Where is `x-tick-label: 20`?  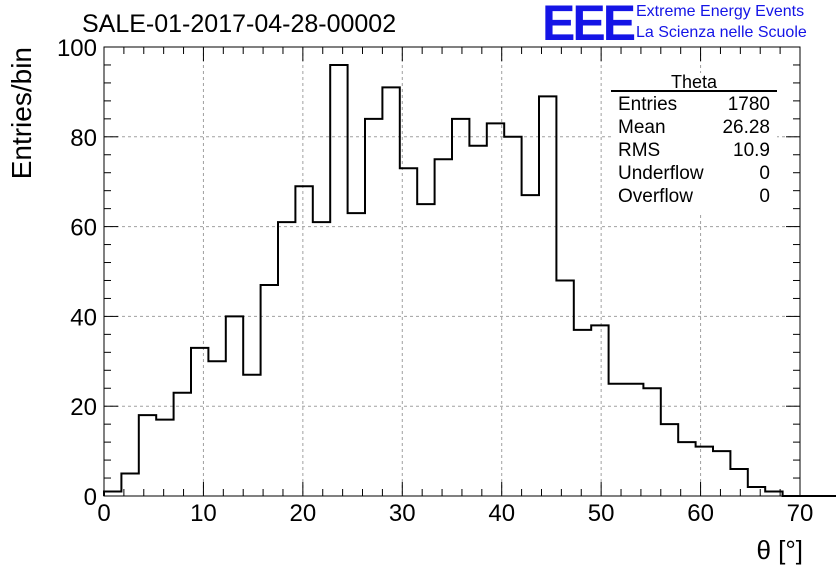 x-tick-label: 20 is located at coordinates (303, 513).